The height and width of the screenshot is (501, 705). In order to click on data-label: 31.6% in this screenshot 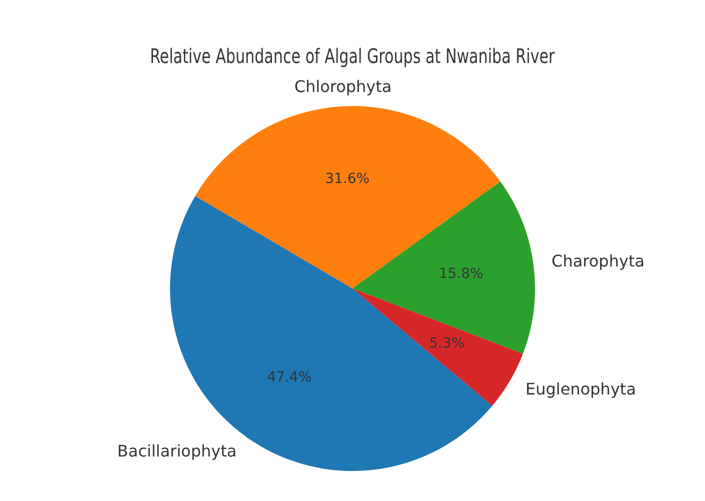, I will do `click(347, 178)`.